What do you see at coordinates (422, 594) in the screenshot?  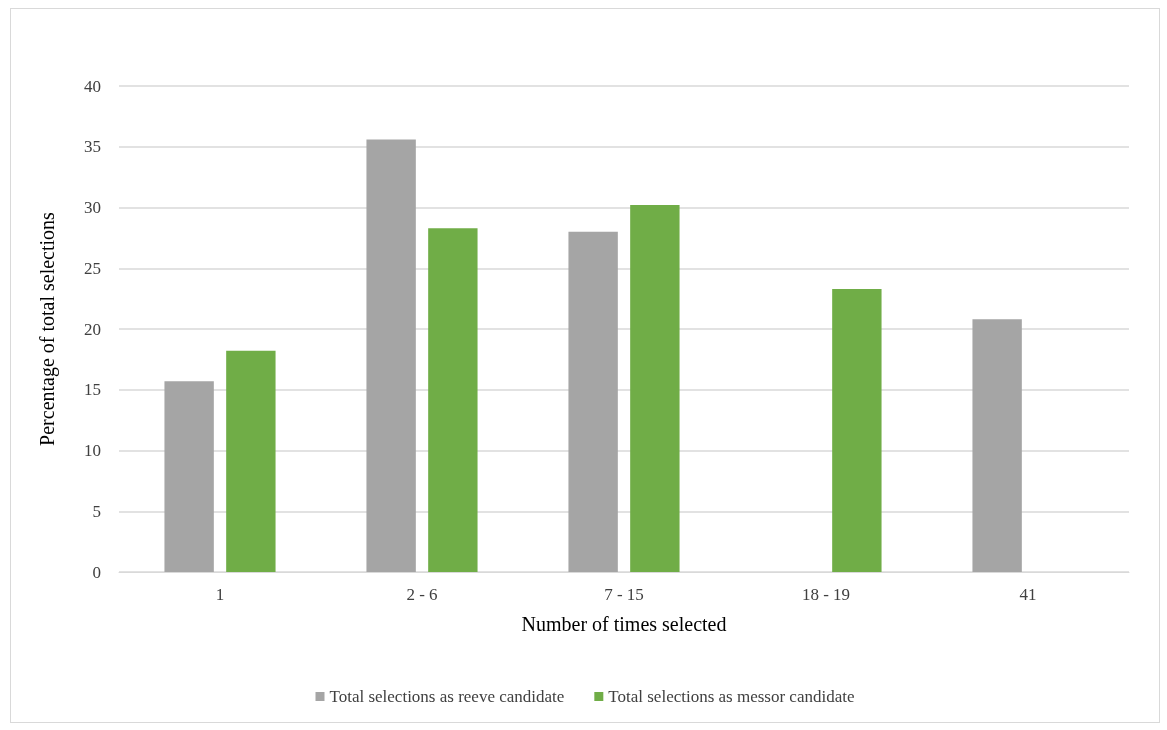 I see `x-tick-label: 2 - 6` at bounding box center [422, 594].